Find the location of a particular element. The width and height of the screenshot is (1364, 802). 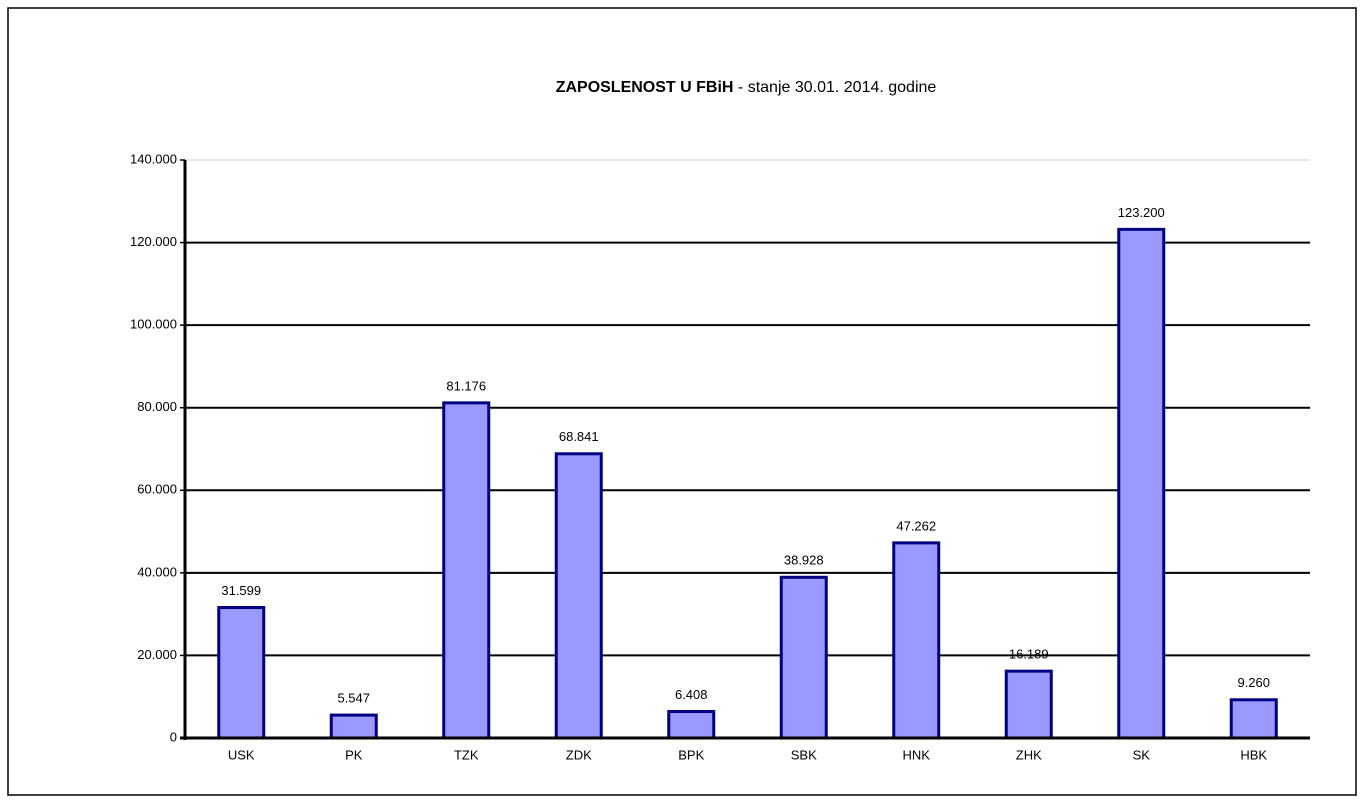

x-tick-label: HBK is located at coordinates (1253, 754).